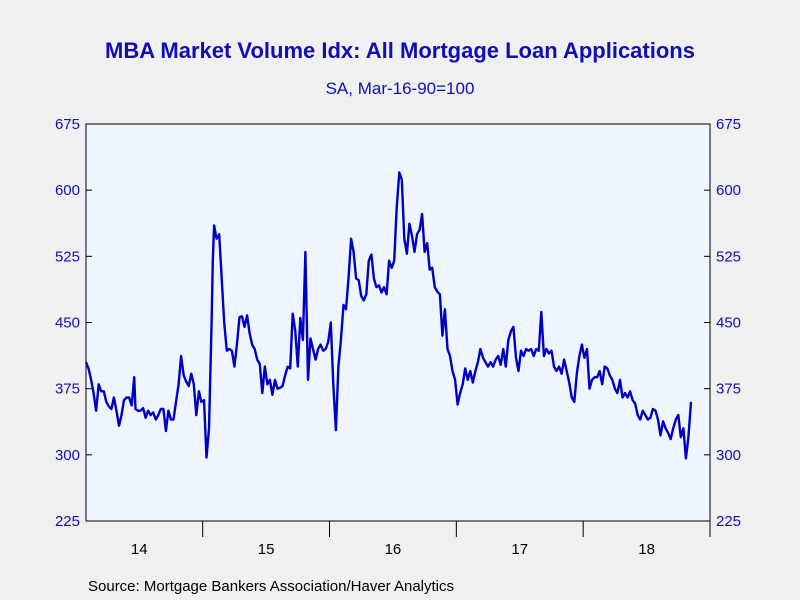  I want to click on y-tick-label-right: 675, so click(728, 124).